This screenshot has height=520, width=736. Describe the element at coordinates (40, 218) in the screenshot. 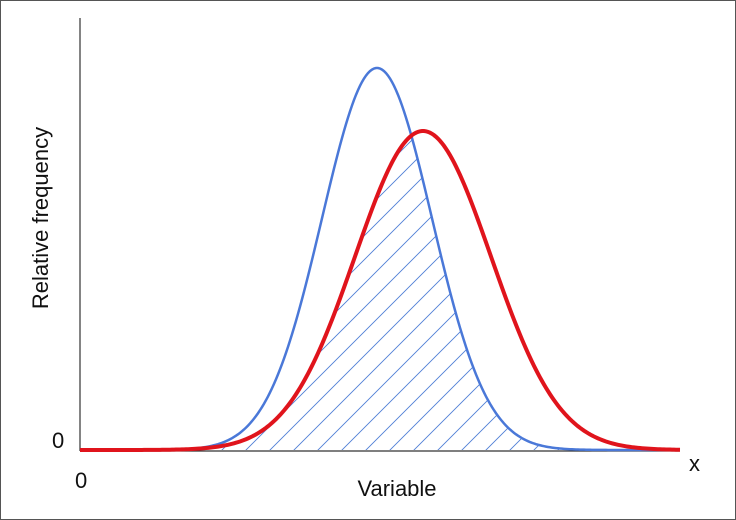

I see `y-axis-label: Relative frequency` at that location.